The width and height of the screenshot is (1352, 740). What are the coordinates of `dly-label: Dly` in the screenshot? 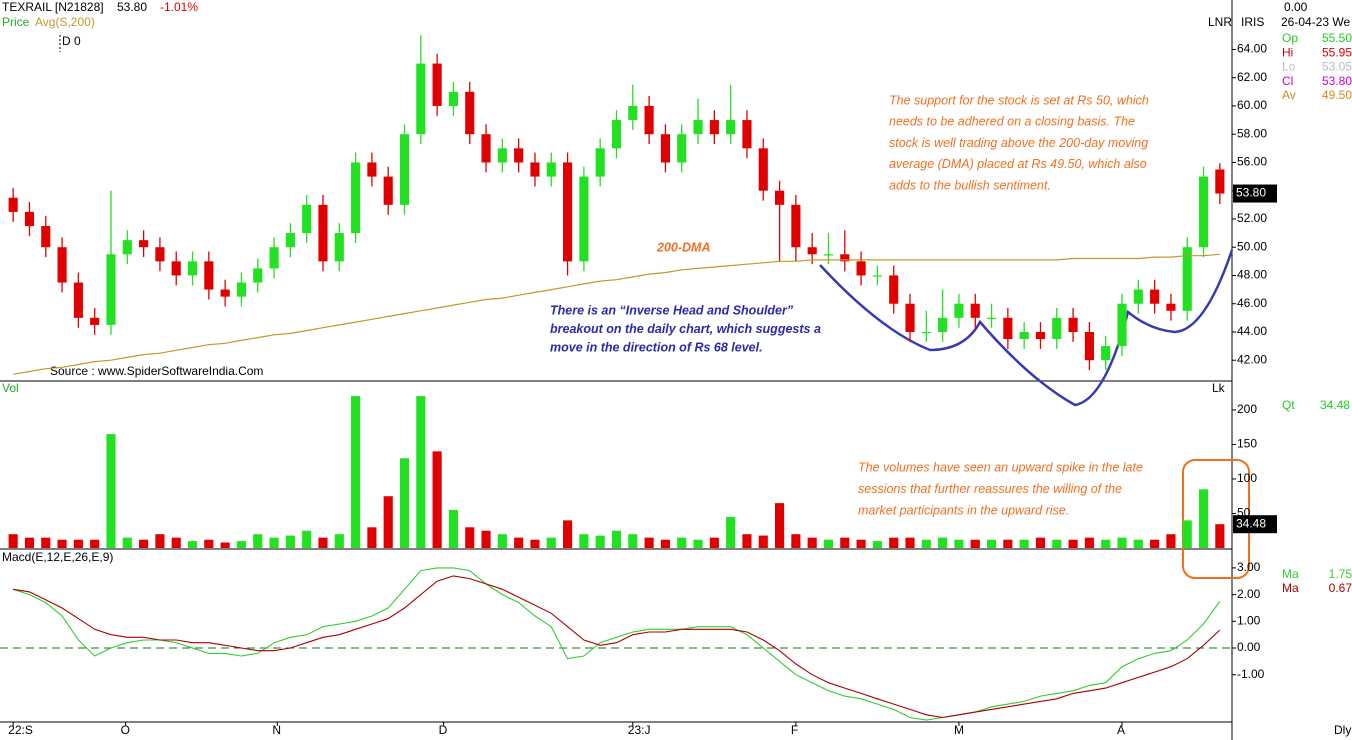 It's located at (1342, 730).